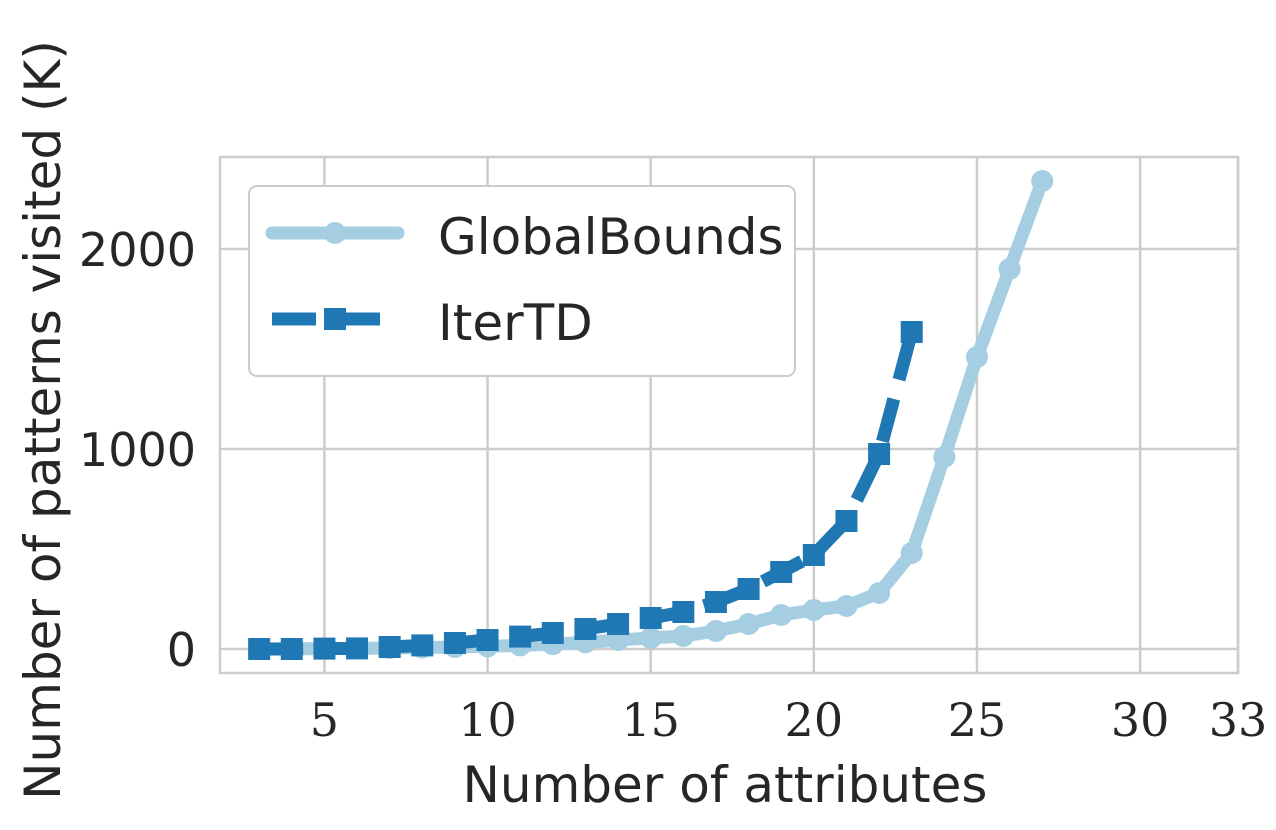  I want to click on y-tick-label: 2000, so click(137, 250).